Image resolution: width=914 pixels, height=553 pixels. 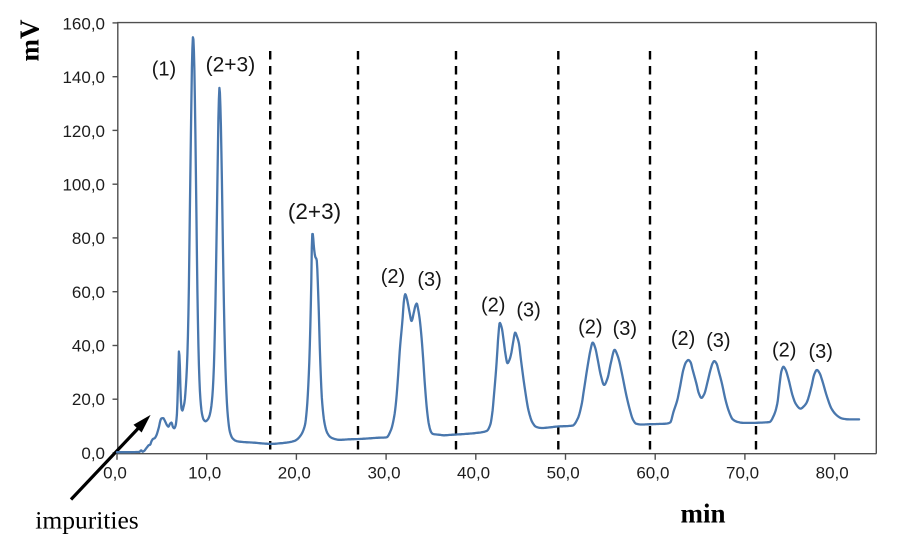 What do you see at coordinates (204, 473) in the screenshot?
I see `svg-text: 10,0` at bounding box center [204, 473].